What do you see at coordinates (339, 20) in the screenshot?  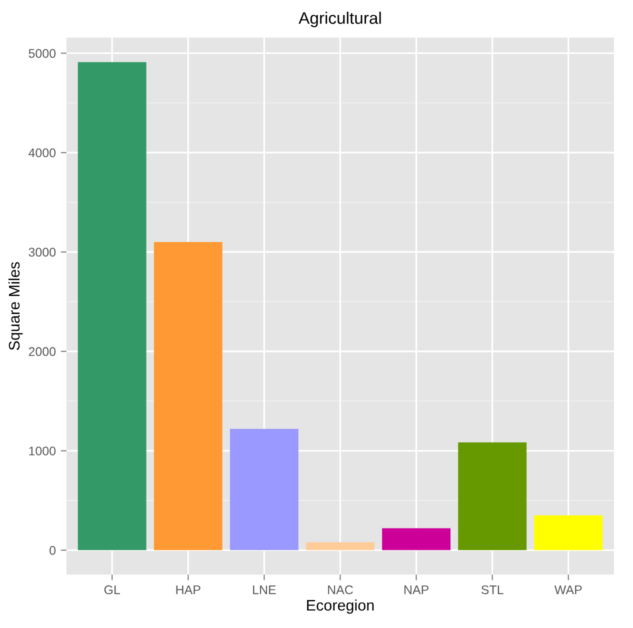 I see `chart-title: Agricultural` at bounding box center [339, 20].